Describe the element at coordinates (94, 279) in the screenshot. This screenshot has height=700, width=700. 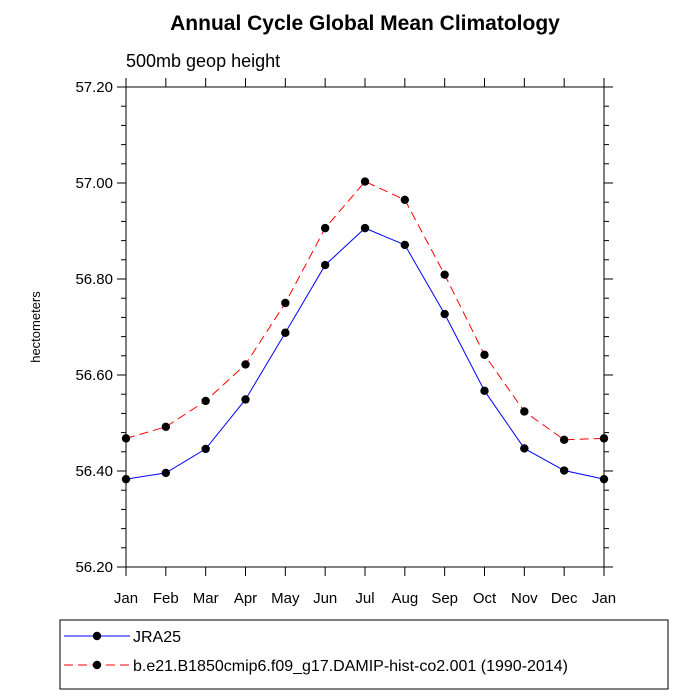
I see `y-tick-label: 56.80` at that location.